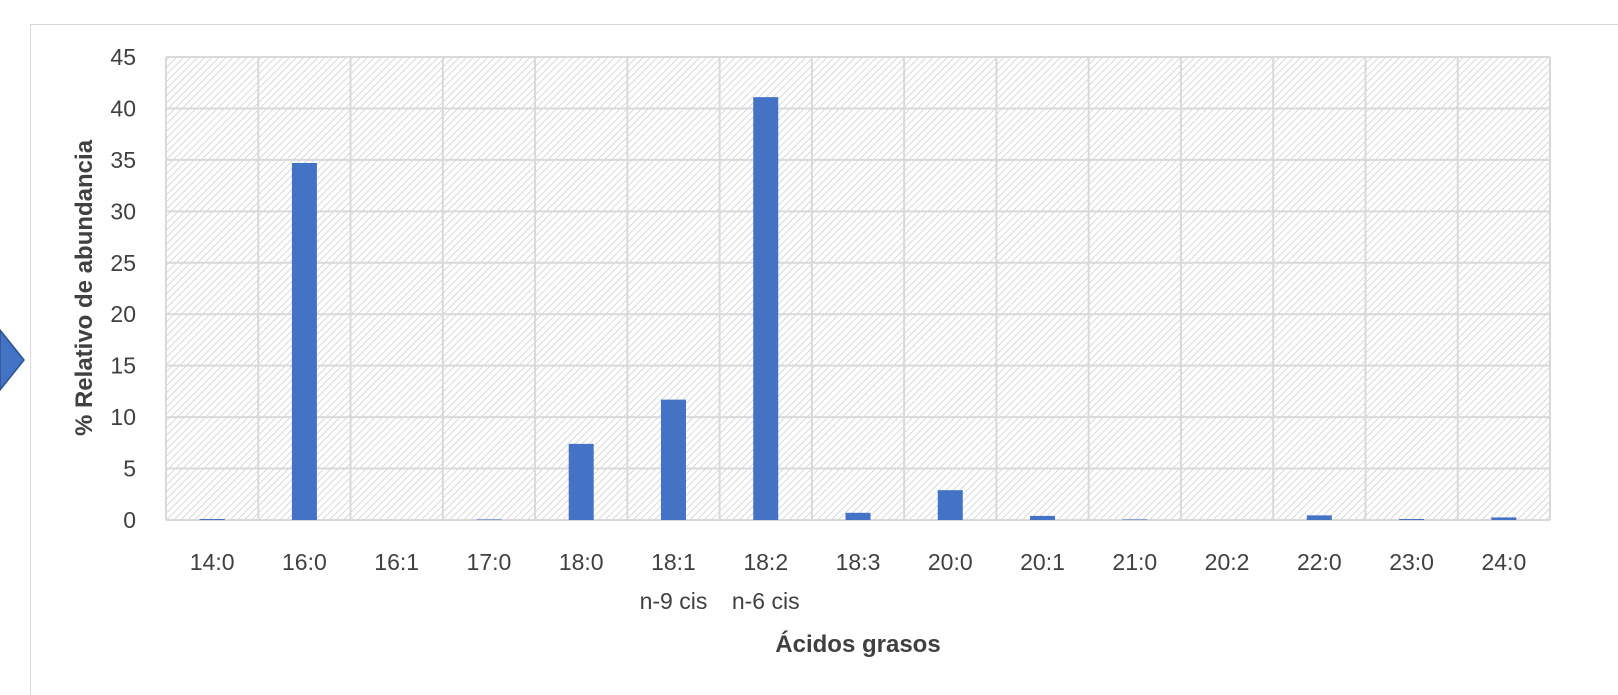 The height and width of the screenshot is (695, 1618). What do you see at coordinates (129, 469) in the screenshot?
I see `y-tick-label: 5` at bounding box center [129, 469].